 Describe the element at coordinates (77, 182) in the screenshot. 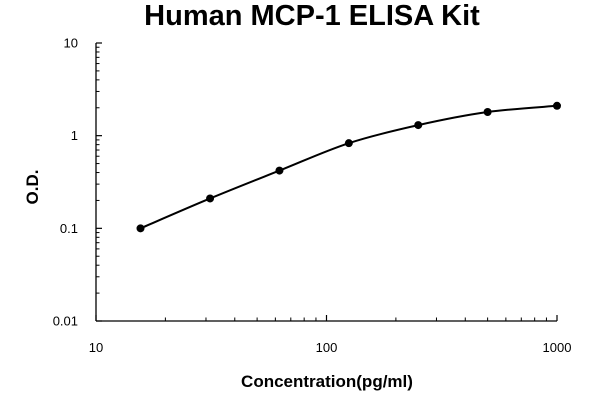

I see `y-axis-ticks: 0.01 0.1 1 10` at that location.